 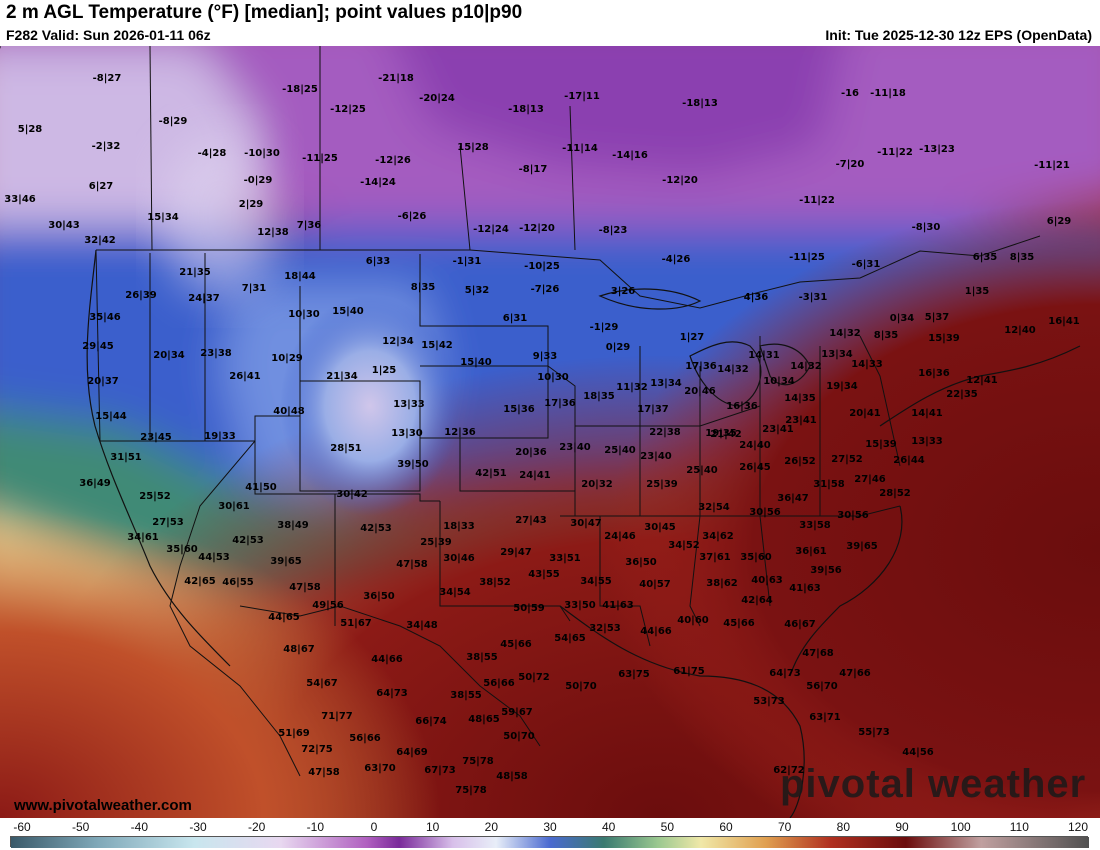 What do you see at coordinates (216, 353) in the screenshot?
I see `point-value-label: 23|38` at bounding box center [216, 353].